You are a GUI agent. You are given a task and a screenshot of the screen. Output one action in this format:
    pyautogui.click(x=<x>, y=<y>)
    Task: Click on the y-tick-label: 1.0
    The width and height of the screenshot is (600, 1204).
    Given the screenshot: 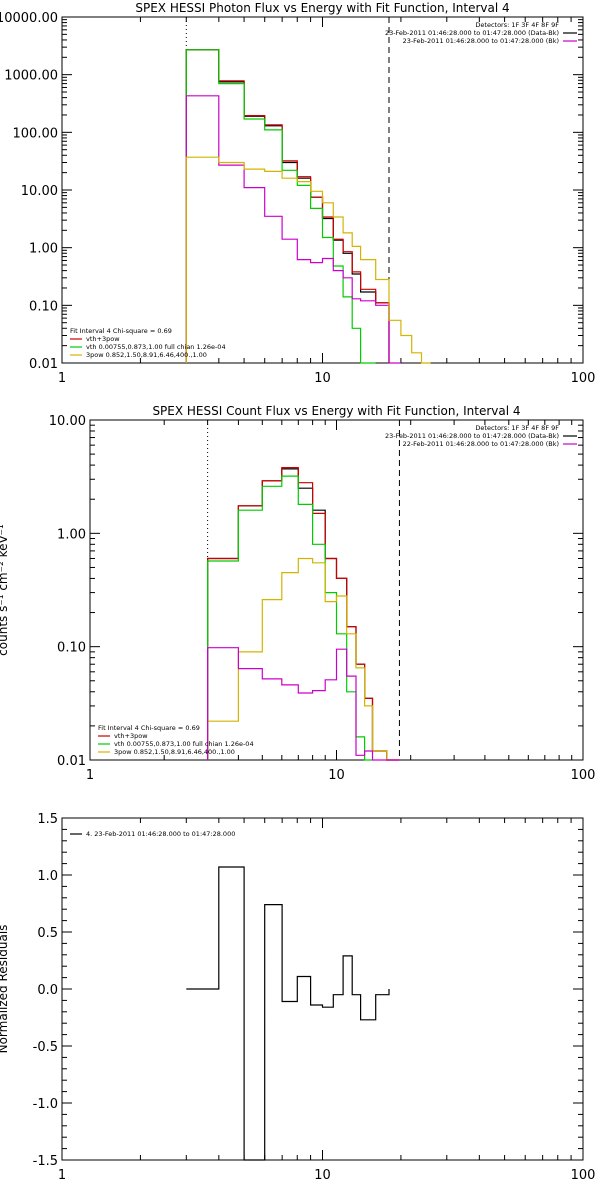 What is the action you would take?
    pyautogui.click(x=47, y=876)
    